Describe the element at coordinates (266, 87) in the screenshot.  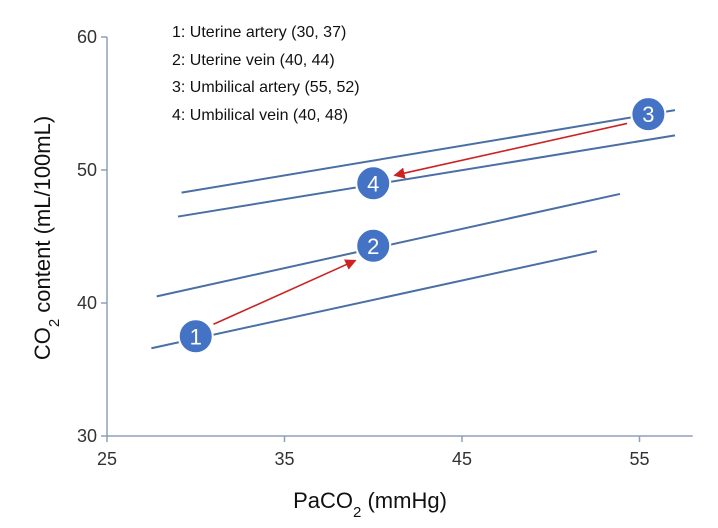
I see `legend-entry: 3: Umbilical artery (55, 52)` at that location.